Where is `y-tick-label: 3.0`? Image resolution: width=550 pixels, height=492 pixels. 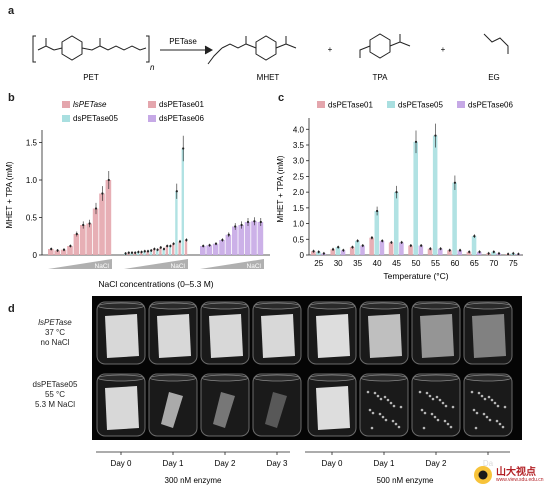
y-tick-label: 3.0 is located at coordinates (299, 161).